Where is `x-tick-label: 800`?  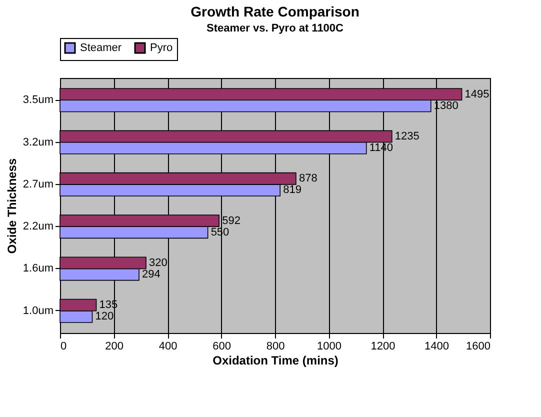
x-tick-label: 800 is located at coordinates (275, 346).